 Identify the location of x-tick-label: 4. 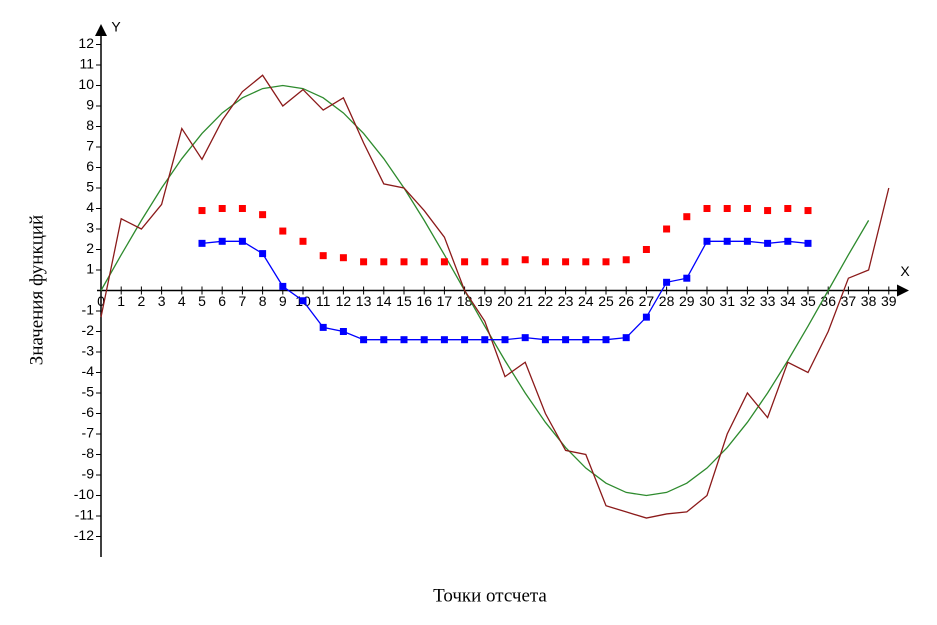
(182, 301).